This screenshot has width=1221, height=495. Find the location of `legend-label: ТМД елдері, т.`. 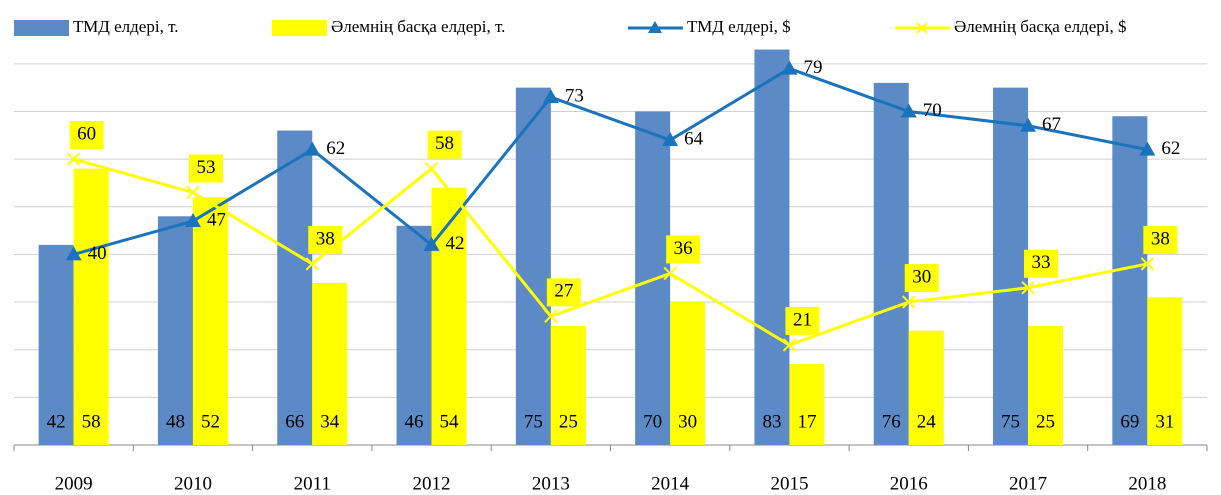

legend-label: ТМД елдері, т. is located at coordinates (125, 26).